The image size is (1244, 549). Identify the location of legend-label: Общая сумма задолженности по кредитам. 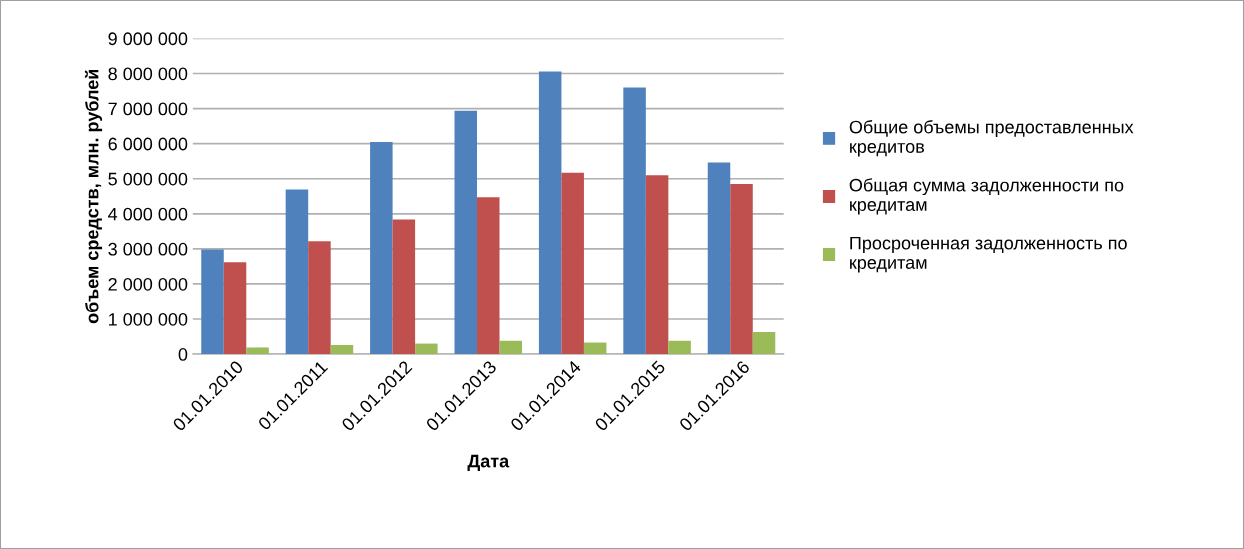
(986, 196).